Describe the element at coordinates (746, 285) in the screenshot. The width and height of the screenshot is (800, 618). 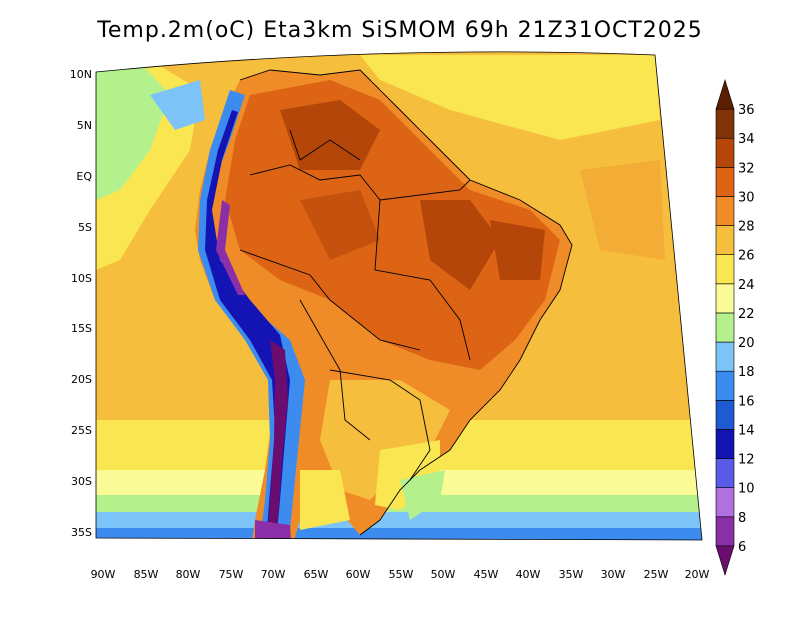
I see `colorbar-label: 24` at that location.